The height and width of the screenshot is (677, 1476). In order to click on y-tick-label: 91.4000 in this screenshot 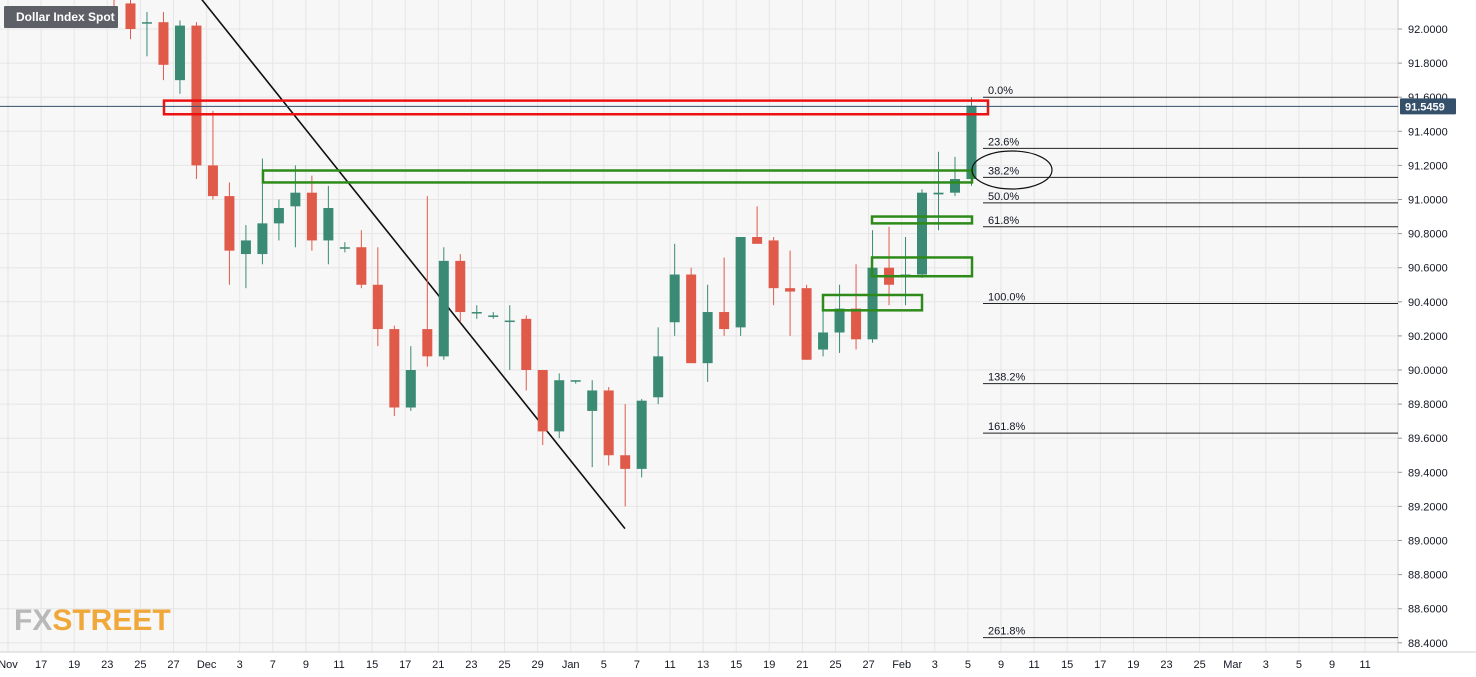, I will do `click(1428, 132)`.